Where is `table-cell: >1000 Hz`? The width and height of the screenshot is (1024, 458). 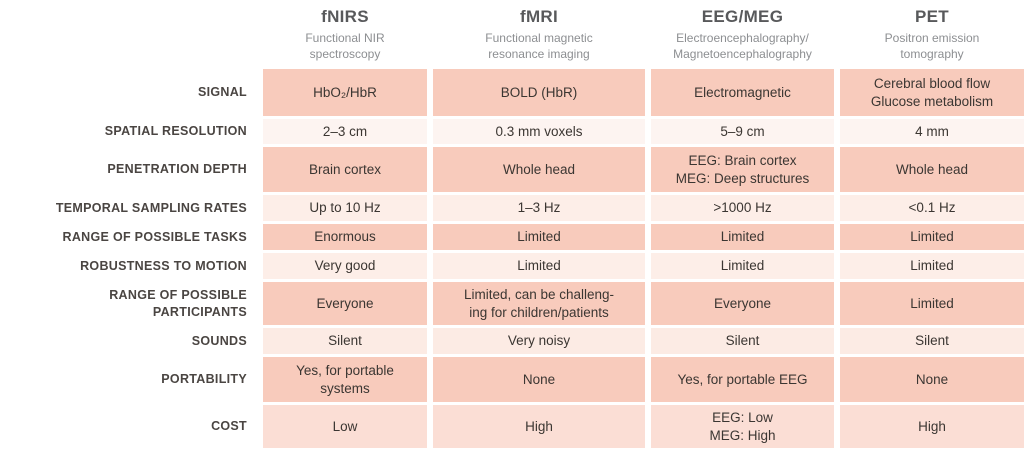 table-cell: >1000 Hz is located at coordinates (742, 208).